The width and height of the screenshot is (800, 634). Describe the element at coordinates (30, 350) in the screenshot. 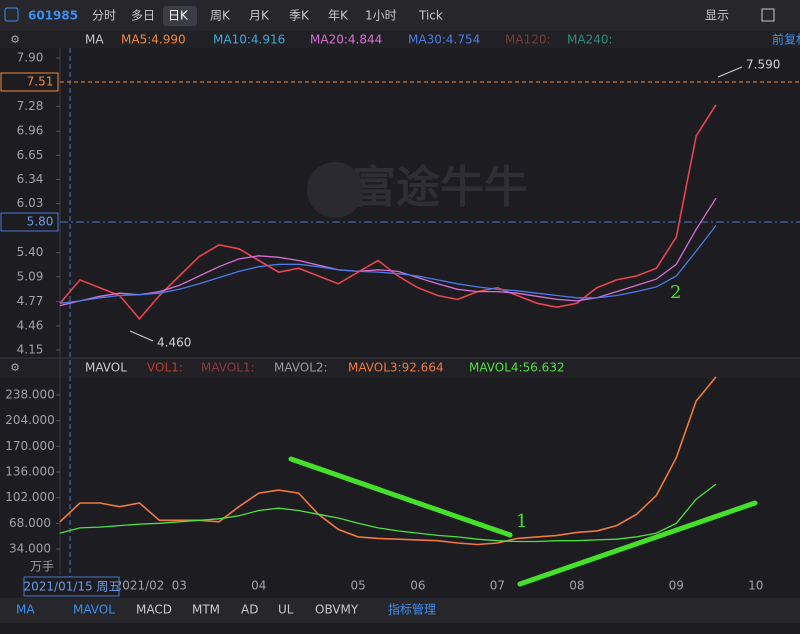

I see `y-tick-label: 4.15` at that location.